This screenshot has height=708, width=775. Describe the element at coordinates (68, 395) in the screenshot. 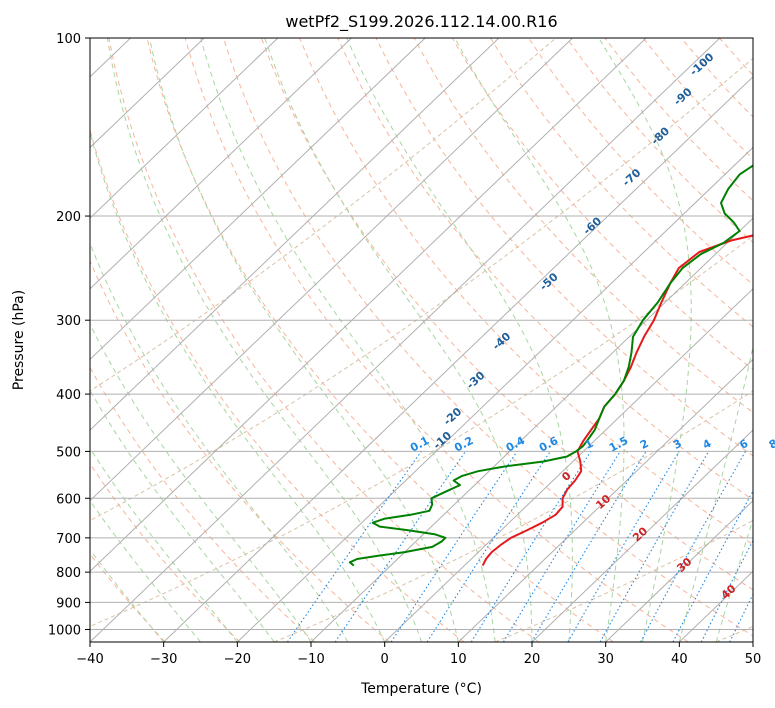

I see `y-tick-label: 400` at that location.